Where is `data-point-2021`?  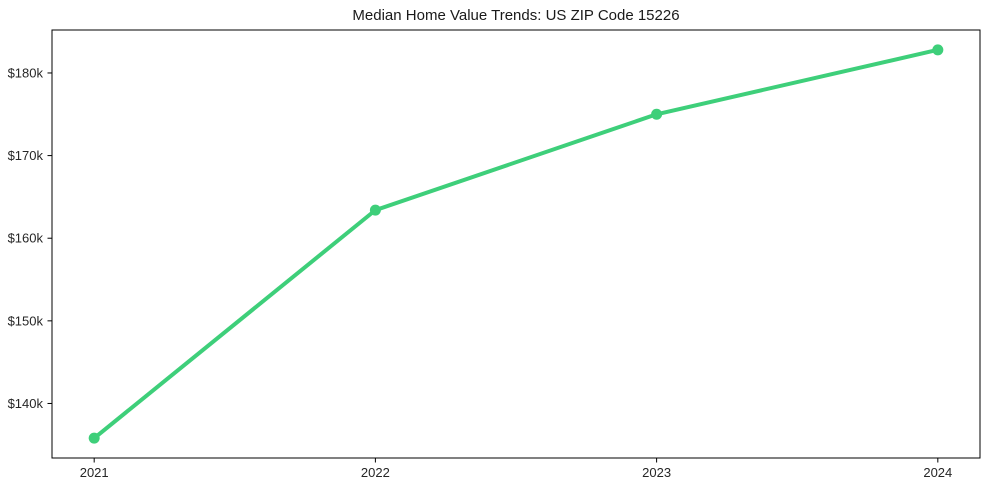
data-point-2021 is located at coordinates (94, 438).